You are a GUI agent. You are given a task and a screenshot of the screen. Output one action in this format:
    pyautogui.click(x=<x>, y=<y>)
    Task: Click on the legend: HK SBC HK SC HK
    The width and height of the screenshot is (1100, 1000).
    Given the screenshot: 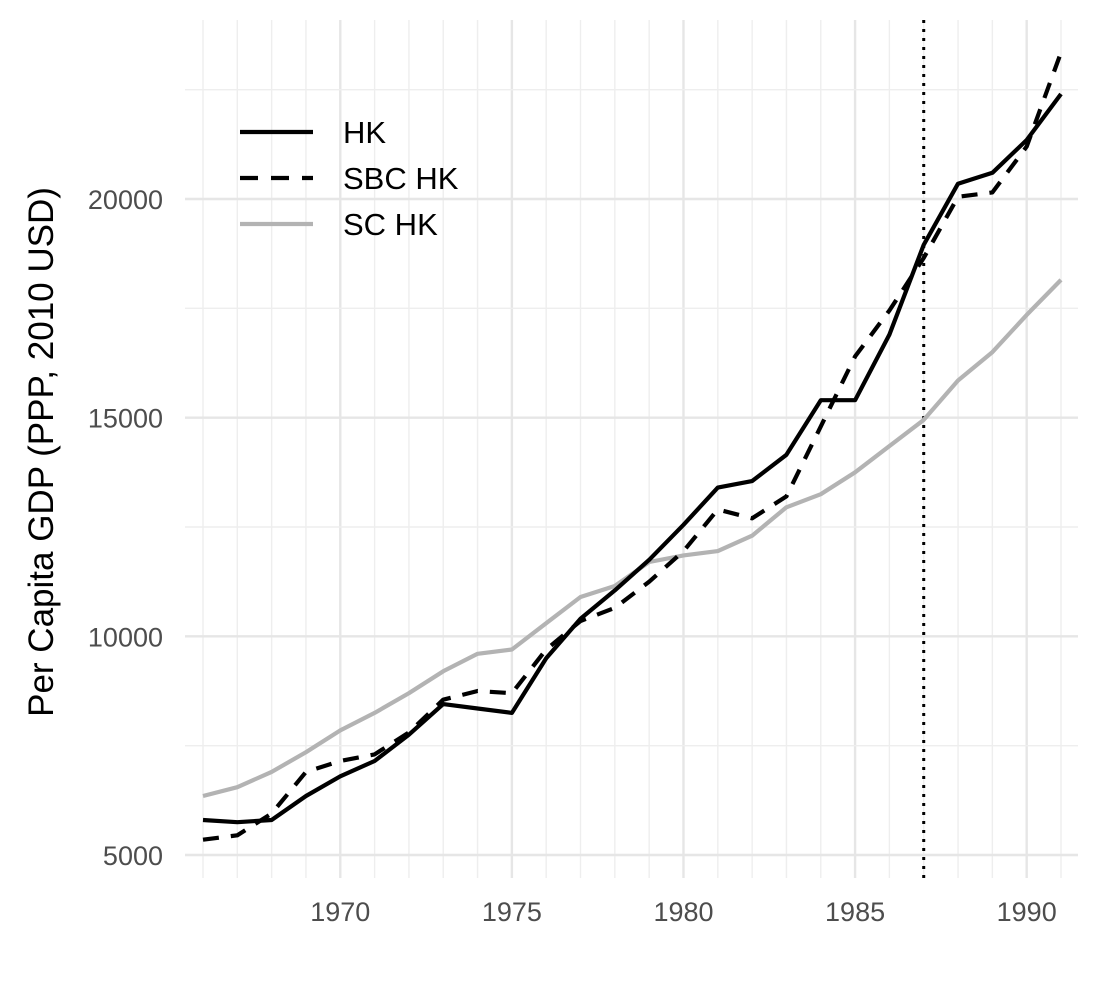 What is the action you would take?
    pyautogui.click(x=349, y=178)
    